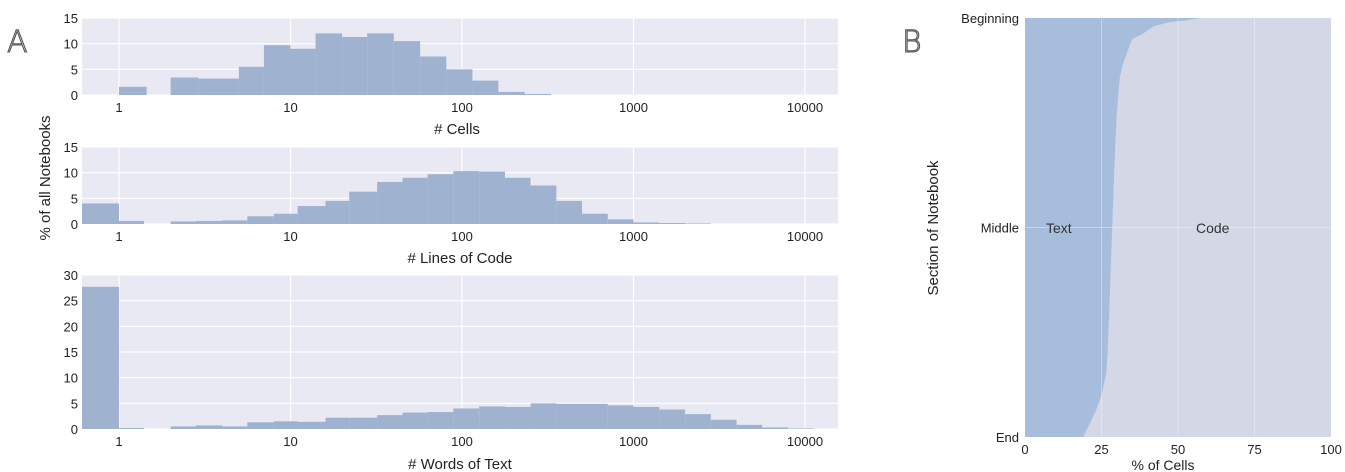 The height and width of the screenshot is (472, 1345). I want to click on lines-of-code-xtick: 10, so click(290, 236).